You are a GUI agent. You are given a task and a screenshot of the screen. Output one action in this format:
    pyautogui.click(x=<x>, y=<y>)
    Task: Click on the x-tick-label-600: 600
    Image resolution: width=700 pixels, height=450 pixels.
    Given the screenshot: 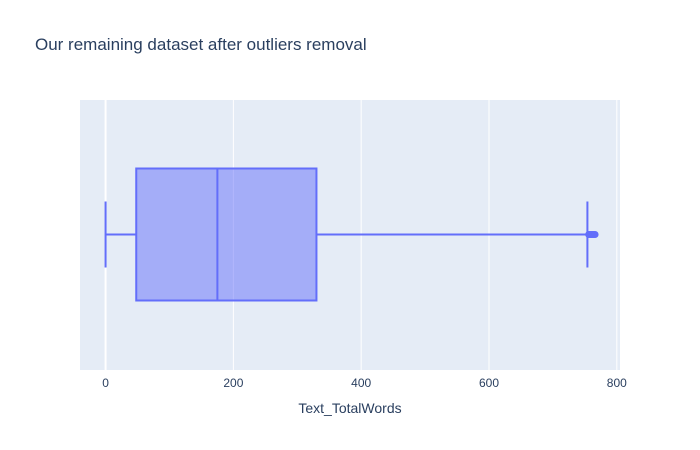 What is the action you would take?
    pyautogui.click(x=489, y=383)
    